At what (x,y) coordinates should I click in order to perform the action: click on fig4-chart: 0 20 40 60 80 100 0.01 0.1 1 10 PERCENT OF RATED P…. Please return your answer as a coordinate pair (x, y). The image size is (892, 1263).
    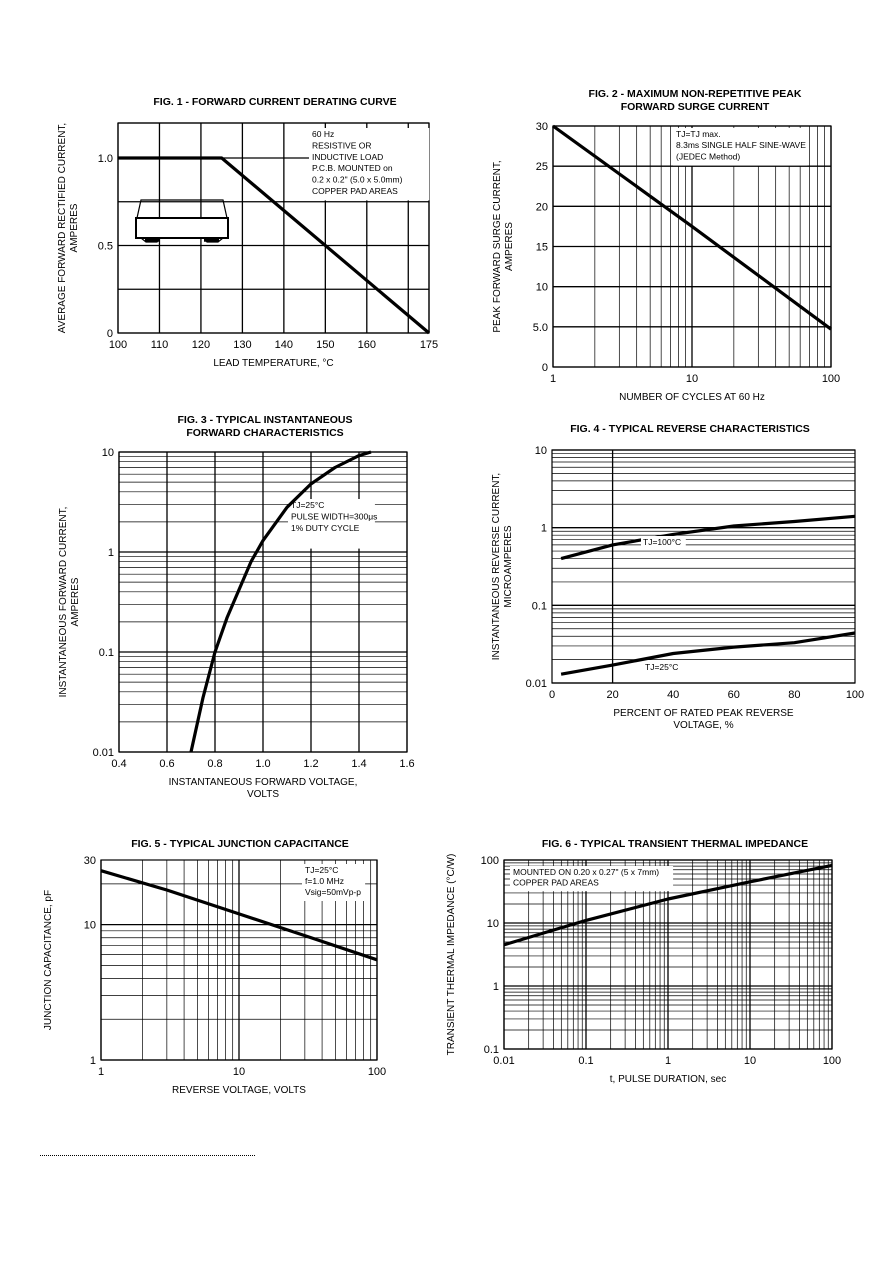
    Looking at the image, I should click on (677, 588).